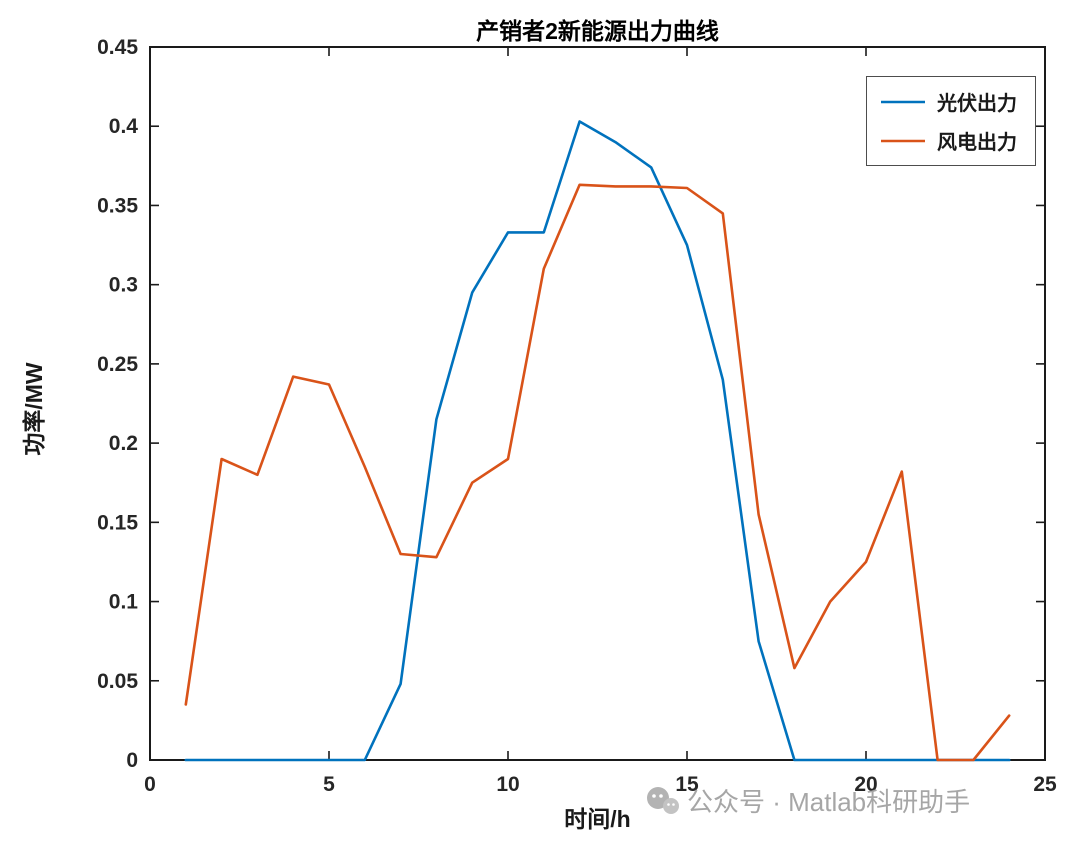  I want to click on legend-item-pv: 光伏出力, so click(948, 101).